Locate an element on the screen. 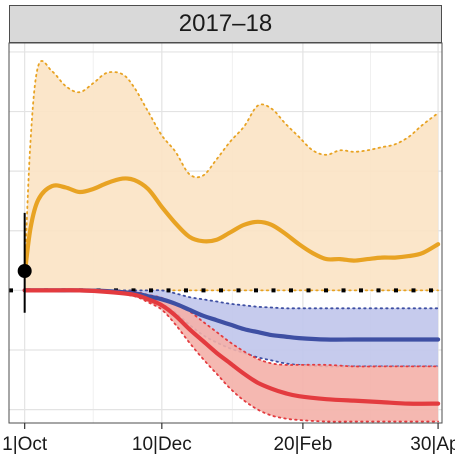  observed-point is located at coordinates (24, 271).